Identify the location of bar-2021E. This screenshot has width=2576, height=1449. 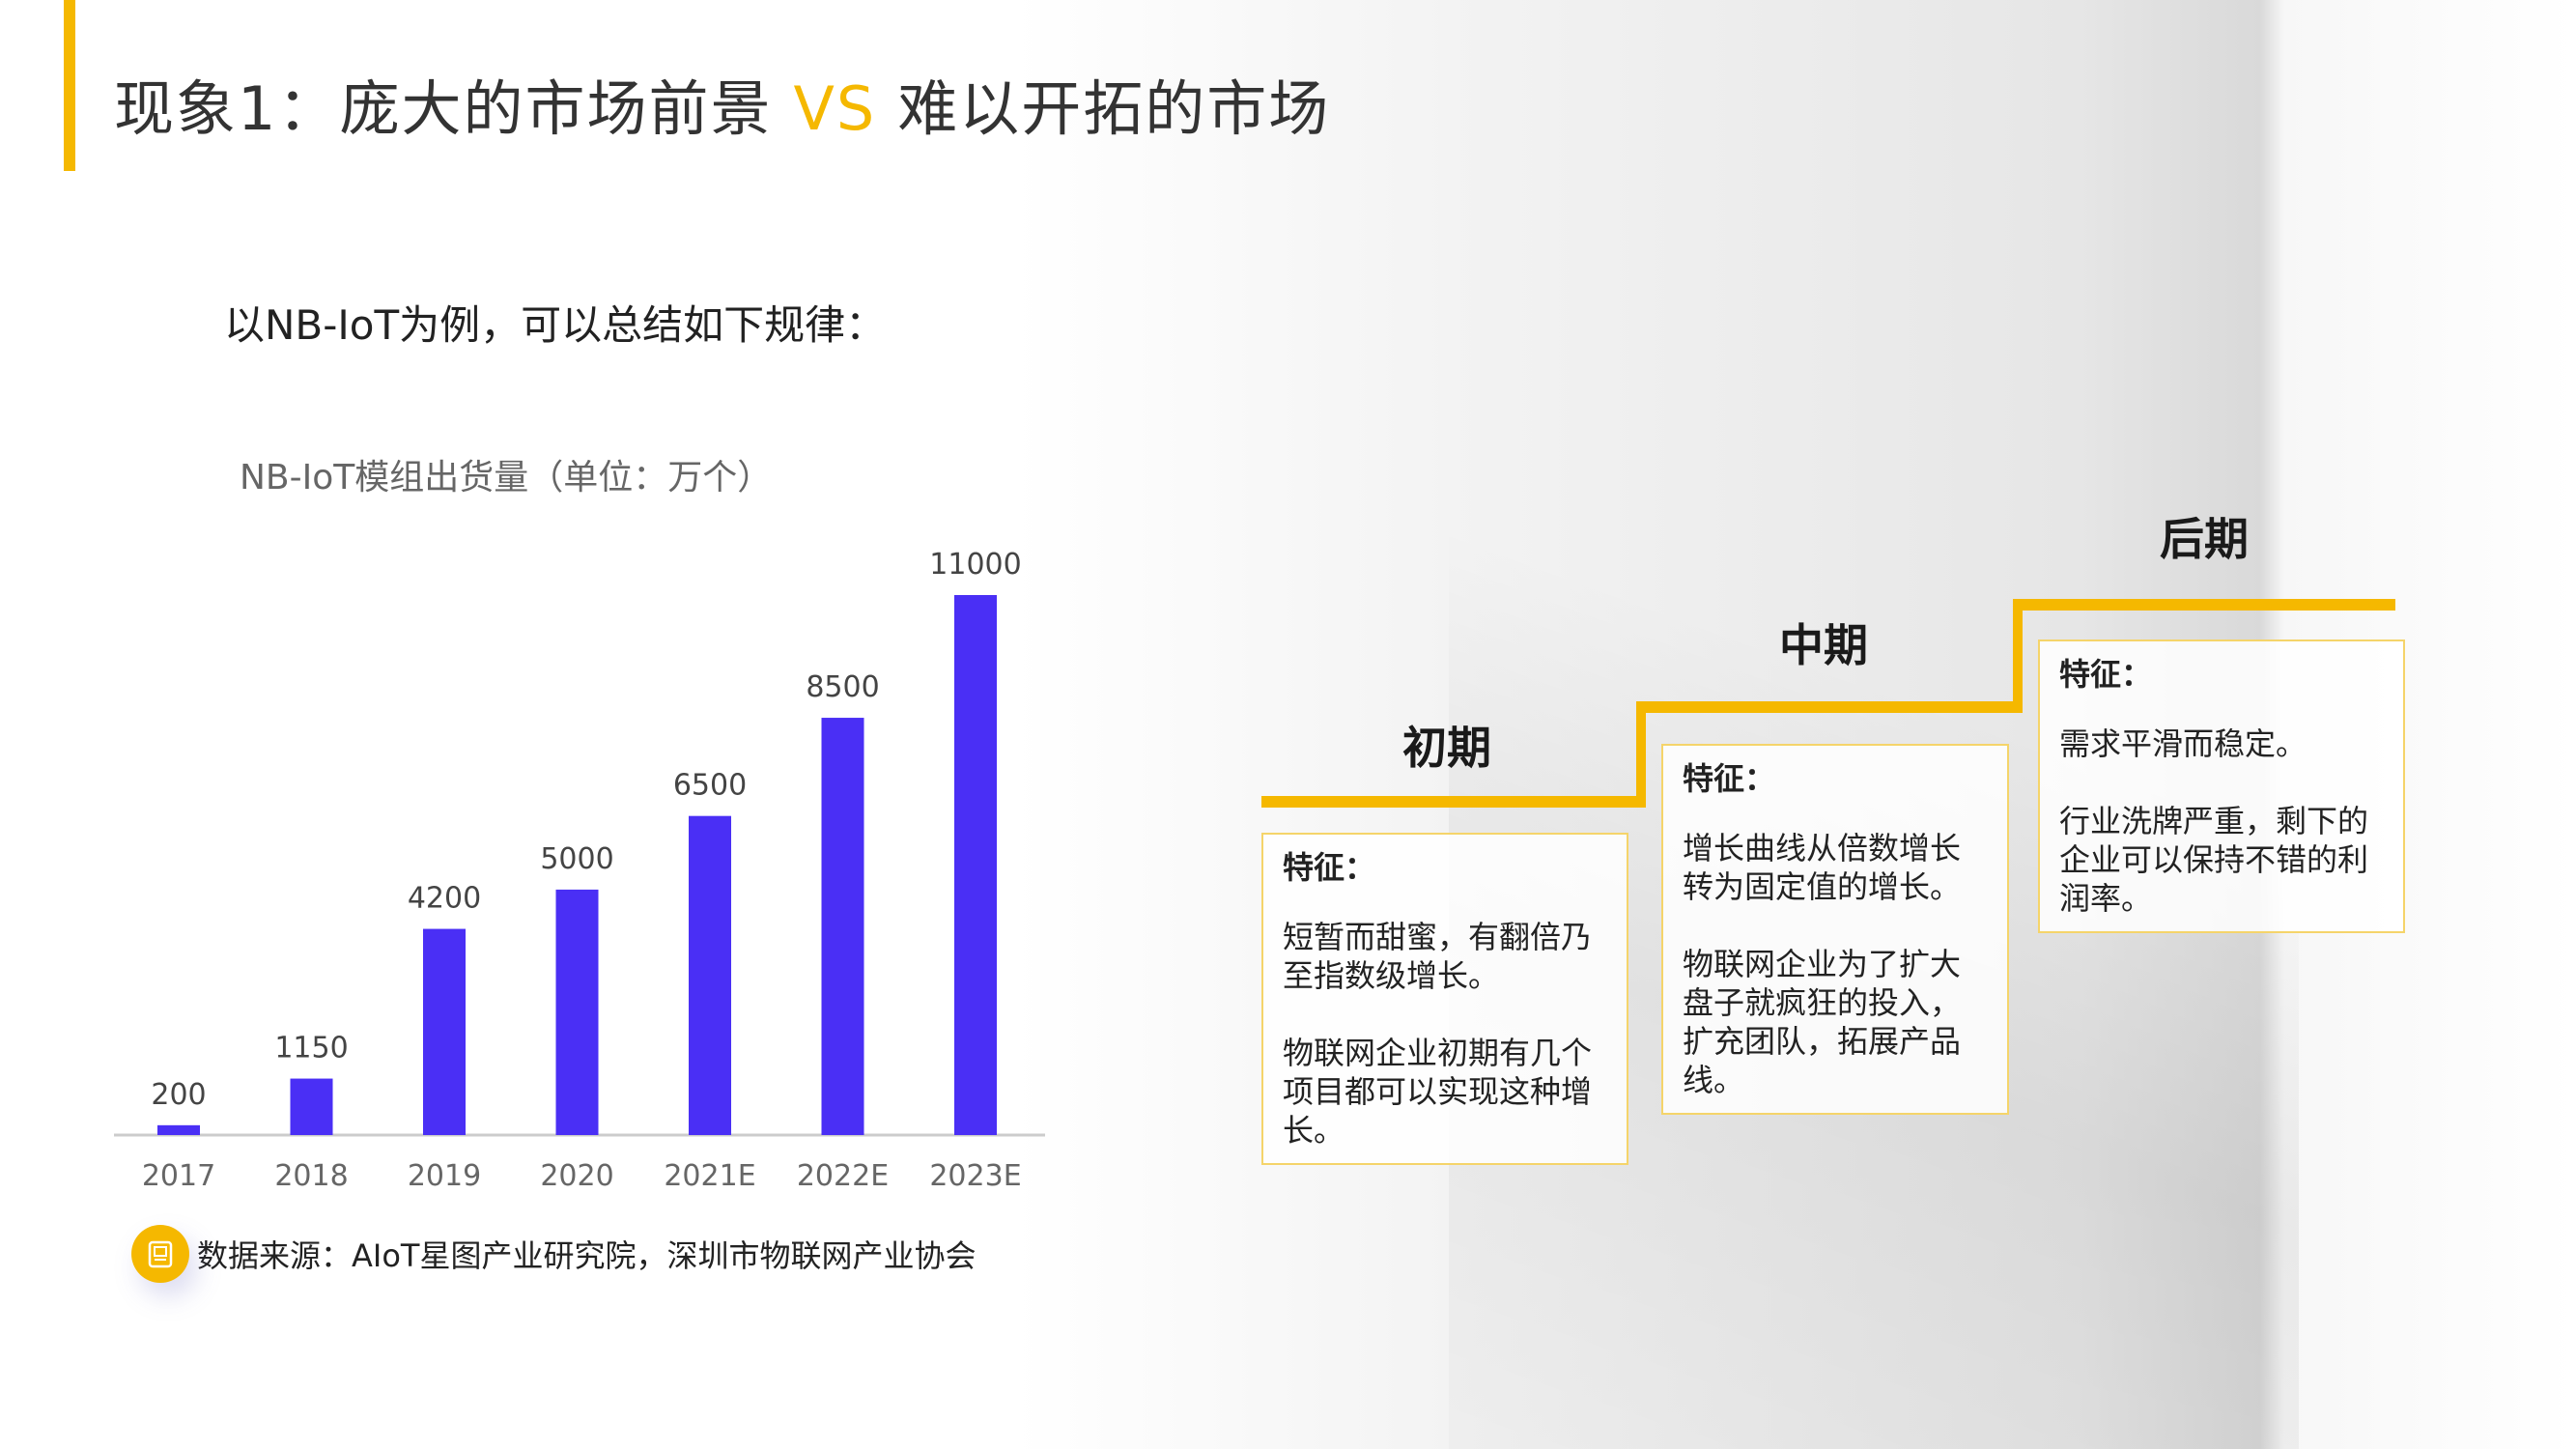
(710, 975).